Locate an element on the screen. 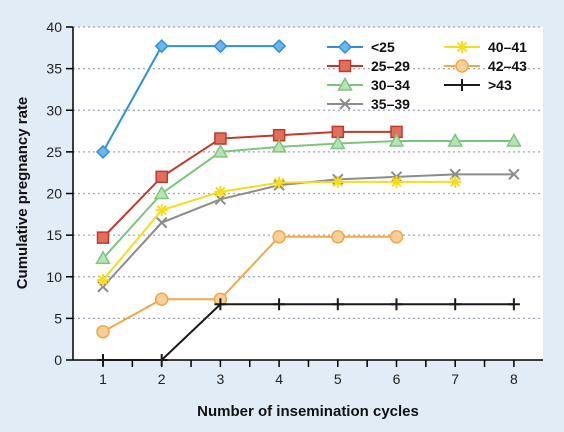  legend-item: 25–29 is located at coordinates (368, 66).